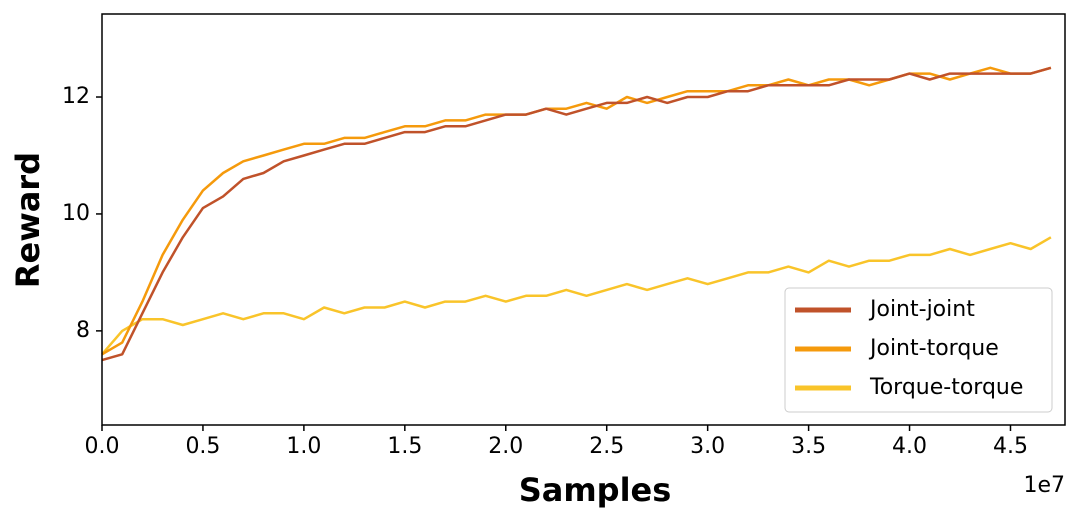 This screenshot has width=1080, height=529. Describe the element at coordinates (909, 446) in the screenshot. I see `x-tick-label: 4.0` at that location.